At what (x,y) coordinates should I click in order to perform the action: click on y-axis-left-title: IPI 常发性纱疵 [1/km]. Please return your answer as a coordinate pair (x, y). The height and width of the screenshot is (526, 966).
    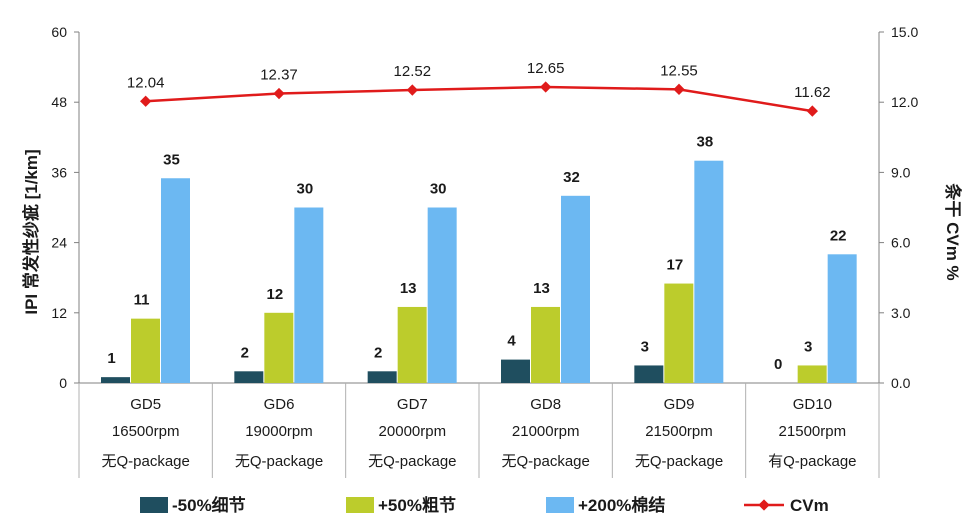
    Looking at the image, I should click on (31, 231).